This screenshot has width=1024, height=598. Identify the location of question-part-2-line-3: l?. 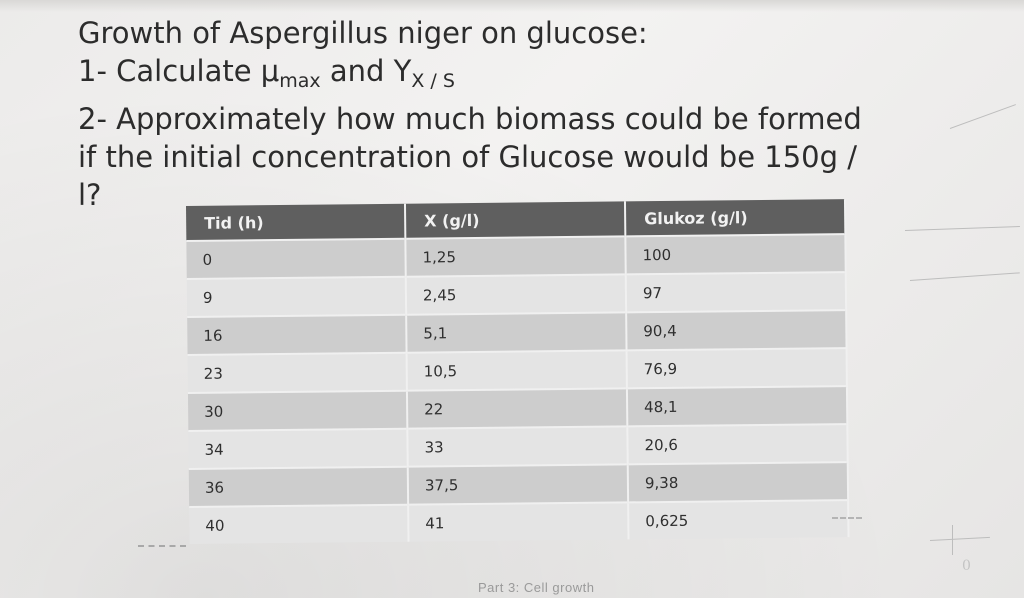
(90, 195).